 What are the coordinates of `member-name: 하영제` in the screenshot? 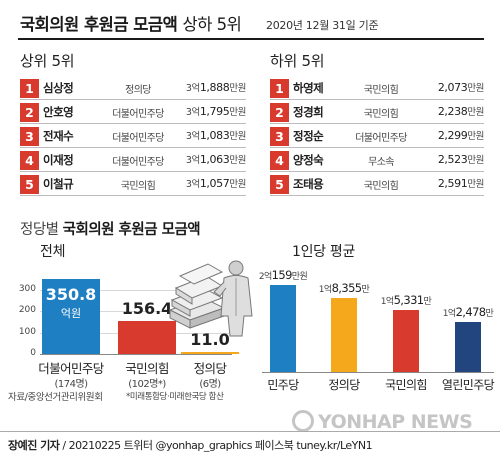 It's located at (308, 88).